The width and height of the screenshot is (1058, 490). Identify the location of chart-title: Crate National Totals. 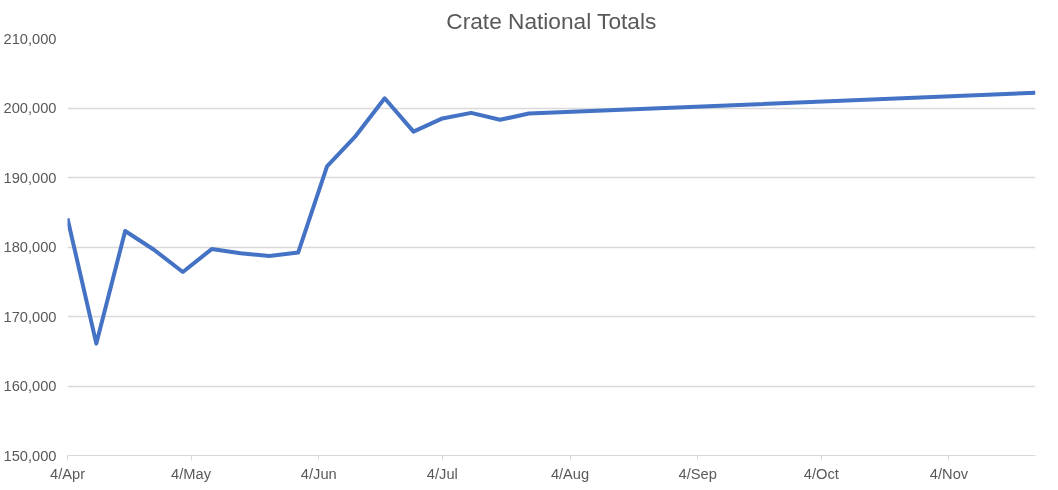
(551, 20).